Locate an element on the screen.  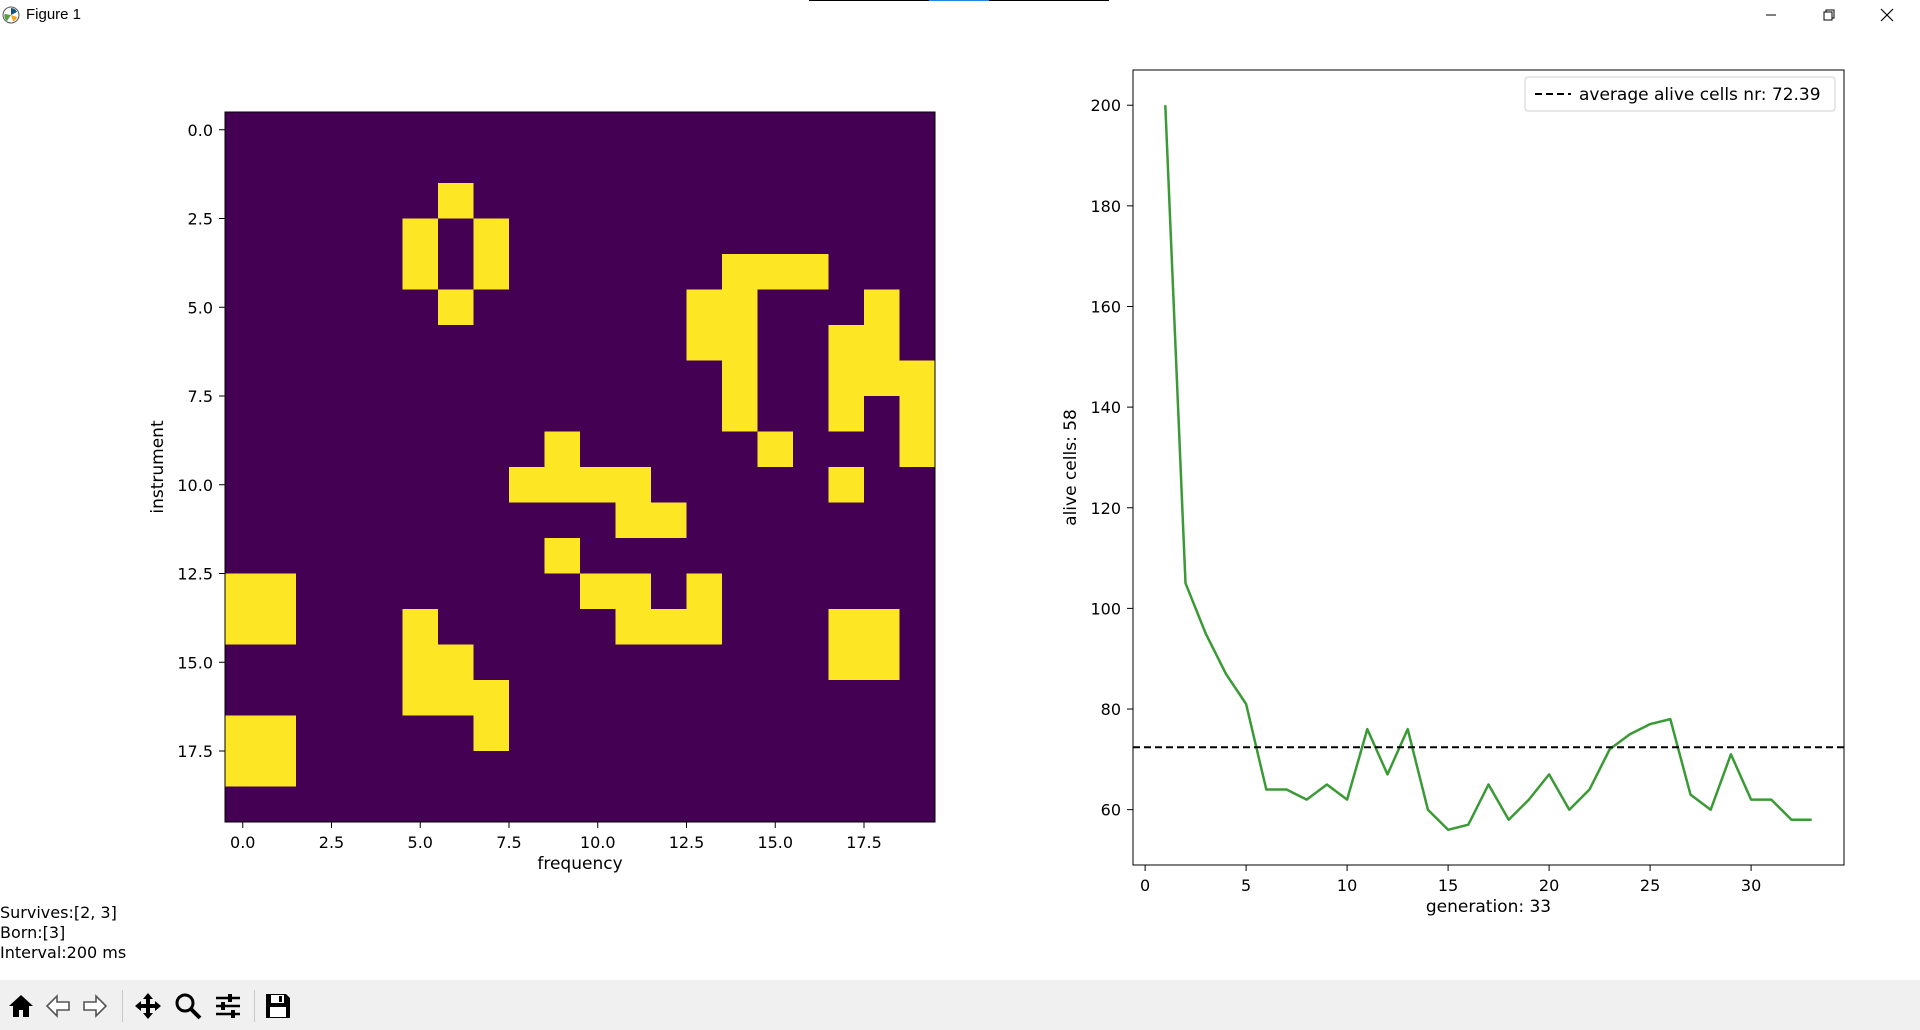
zoom-button is located at coordinates (188, 1006).